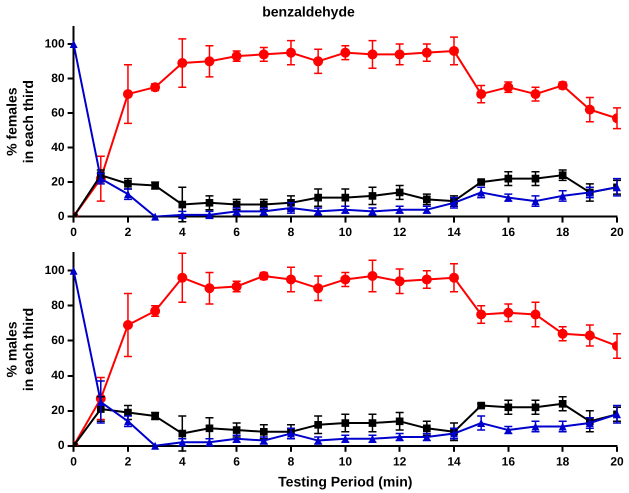 Image resolution: width=629 pixels, height=493 pixels. What do you see at coordinates (19, 350) in the screenshot?
I see `y-axis-title: % males in each third` at bounding box center [19, 350].